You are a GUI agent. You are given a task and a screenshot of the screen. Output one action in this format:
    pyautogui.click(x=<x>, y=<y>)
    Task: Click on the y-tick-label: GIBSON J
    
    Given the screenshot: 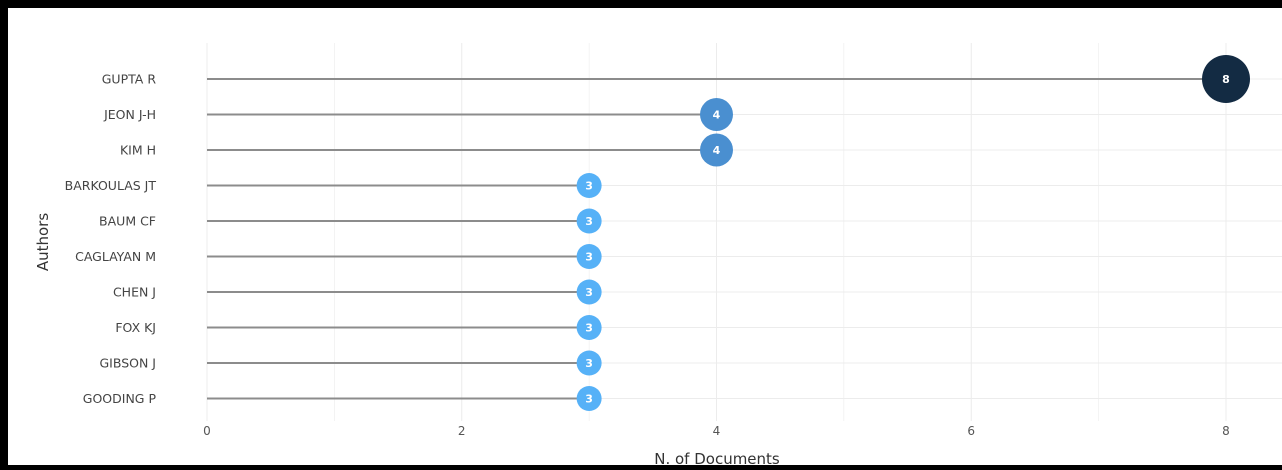 What is the action you would take?
    pyautogui.click(x=127, y=363)
    